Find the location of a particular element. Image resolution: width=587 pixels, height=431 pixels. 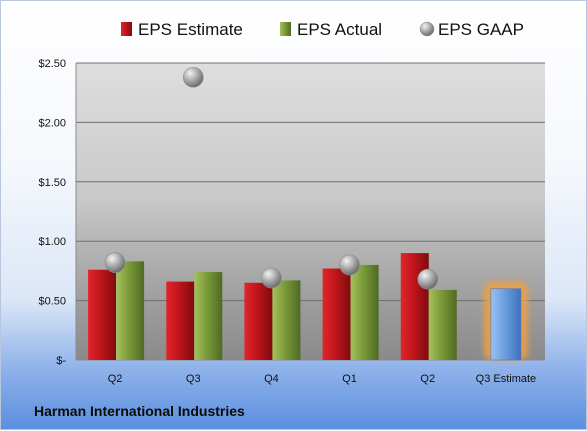

y-tick-label: $1.50 is located at coordinates (52, 183).